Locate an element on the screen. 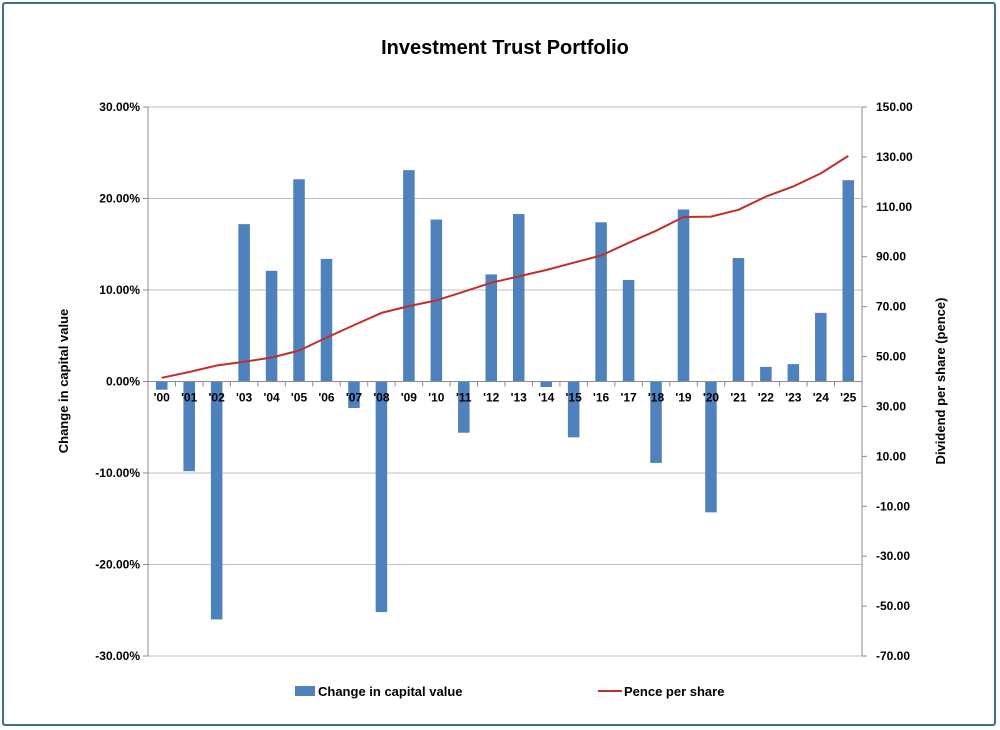 The image size is (1000, 730). left-tick-label: -20.00% is located at coordinates (117, 565).